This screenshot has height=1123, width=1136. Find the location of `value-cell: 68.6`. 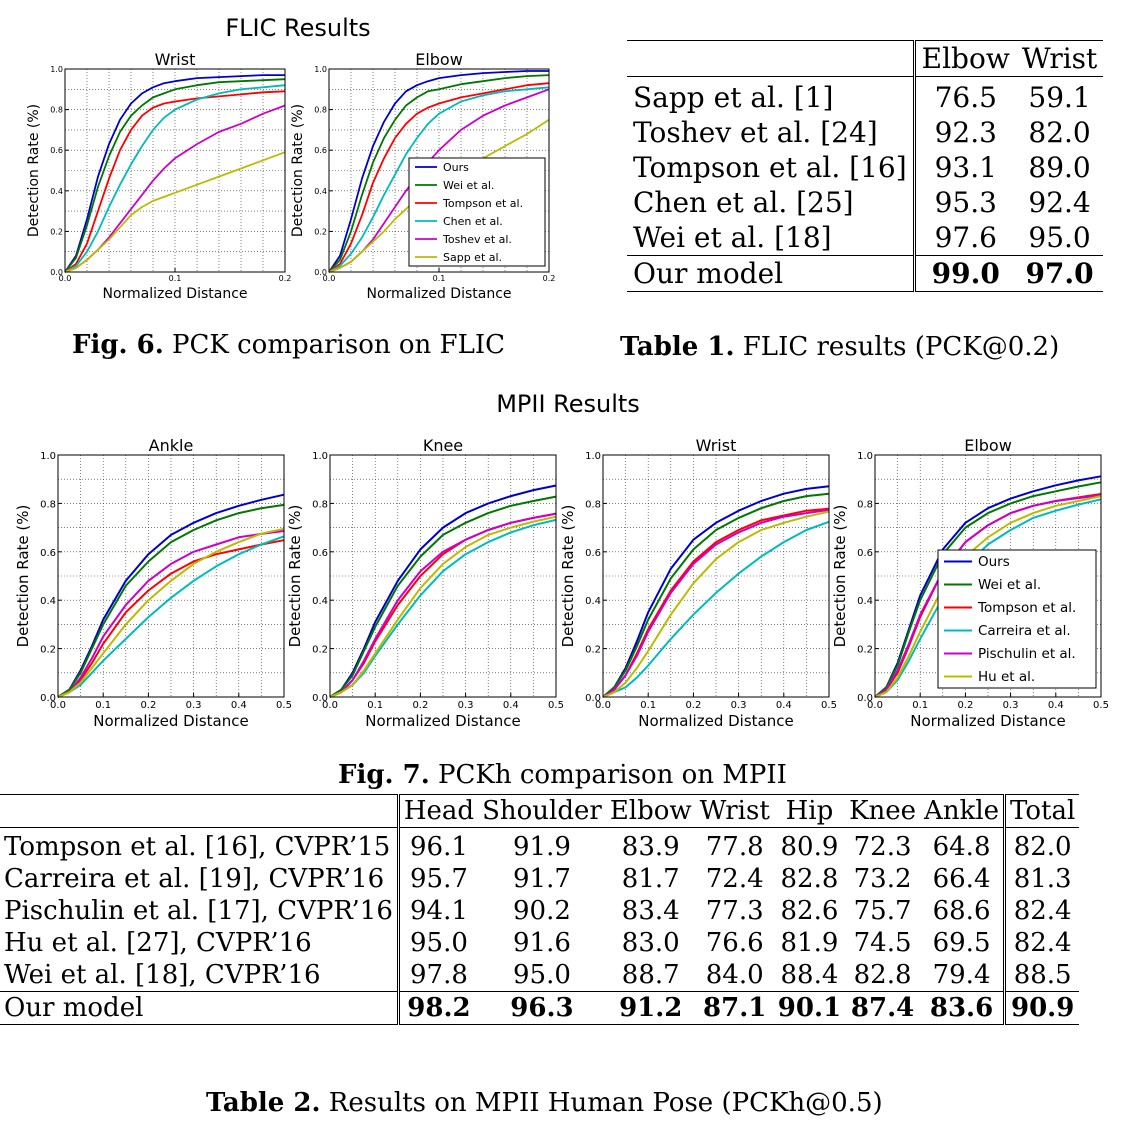

value-cell: 68.6 is located at coordinates (961, 911).